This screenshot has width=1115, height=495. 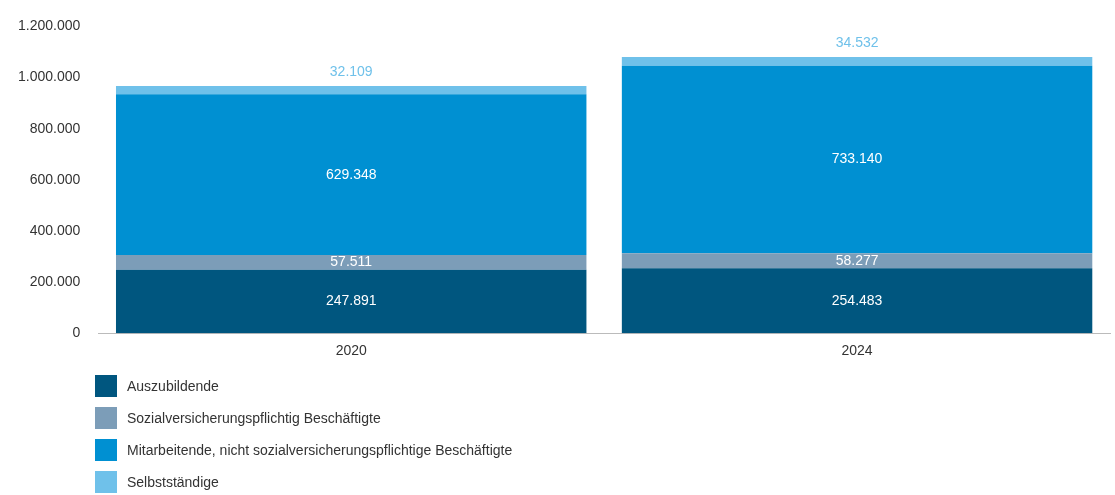 What do you see at coordinates (254, 418) in the screenshot?
I see `legend-label: Sozialversicherungspflichtig Beschäftigte` at bounding box center [254, 418].